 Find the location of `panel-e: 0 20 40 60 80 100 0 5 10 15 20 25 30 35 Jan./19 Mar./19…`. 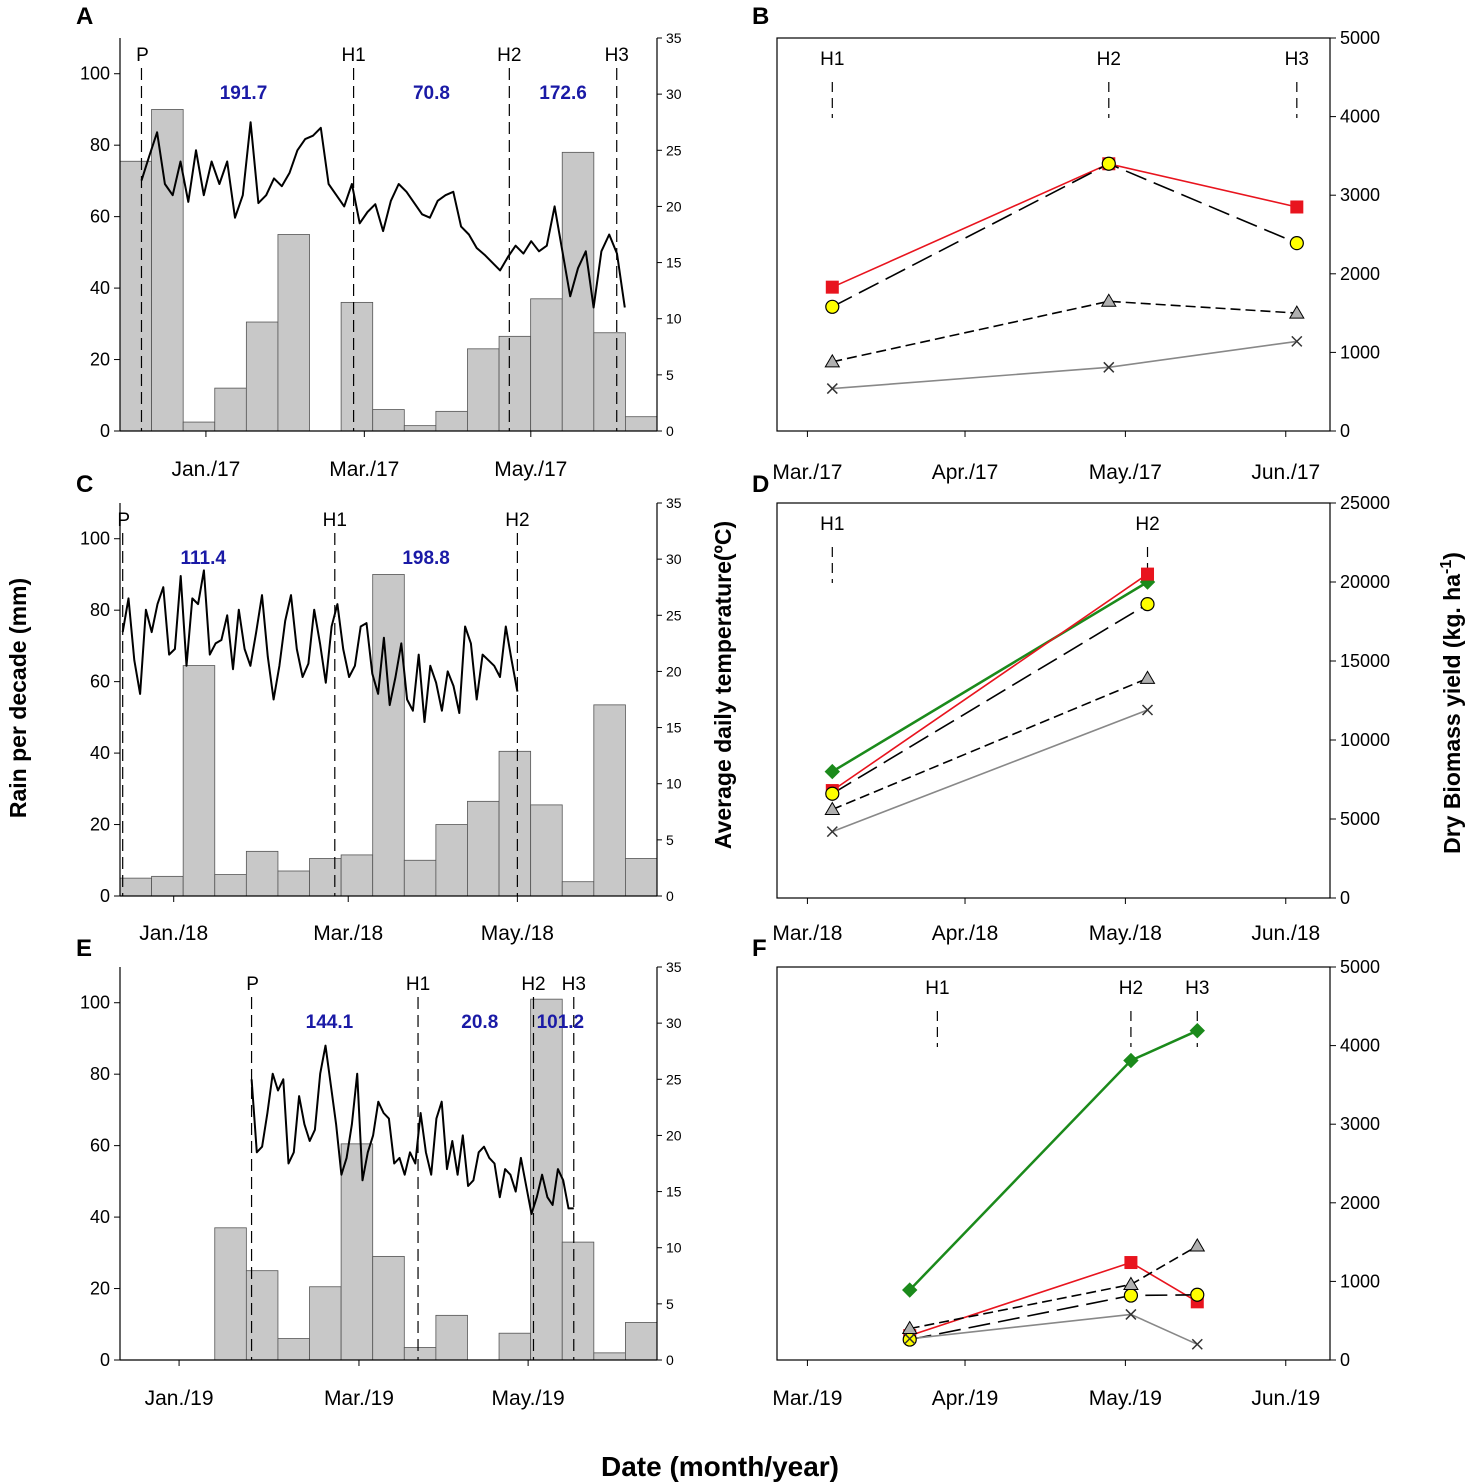

panel-e: 0 20 40 60 80 100 0 5 10 15 20 25 30 35 Jan./19 Mar./19… is located at coordinates (381, 1184).